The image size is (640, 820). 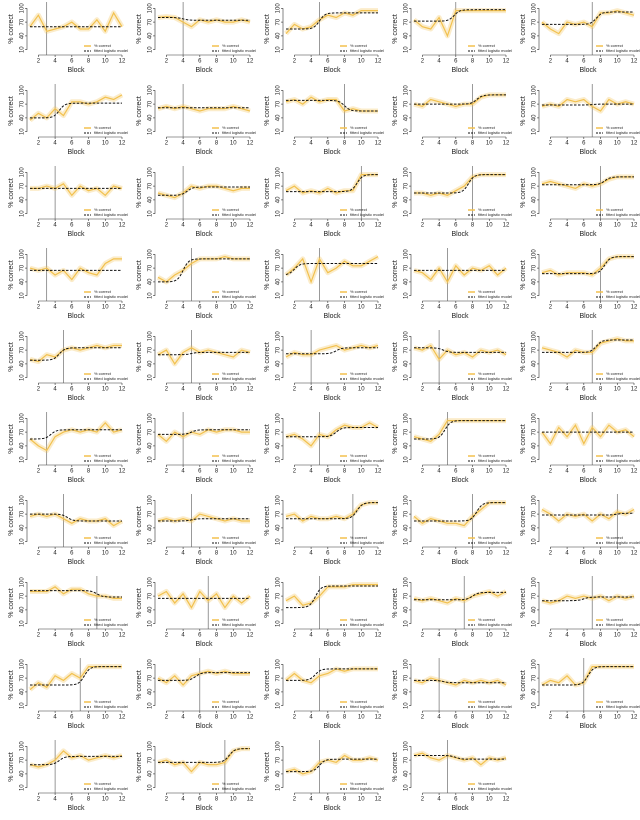 I want to click on series-band, so click(x=76, y=189).